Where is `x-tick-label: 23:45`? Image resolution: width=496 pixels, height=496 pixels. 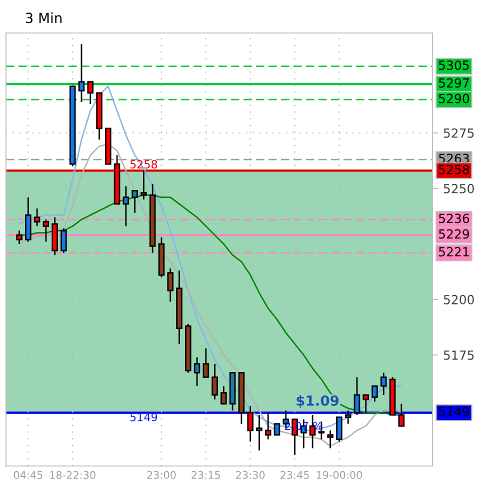
x-tick-label: 23:45 is located at coordinates (294, 475).